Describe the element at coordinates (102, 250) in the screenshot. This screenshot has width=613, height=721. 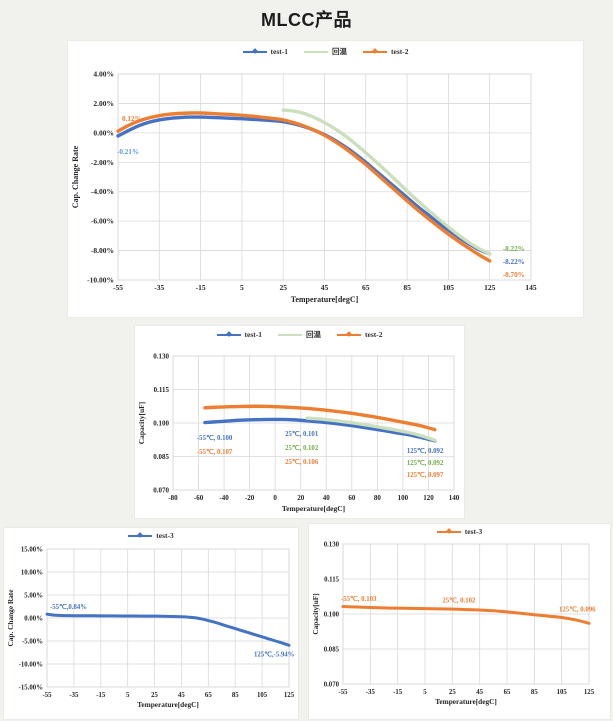
I see `y-tick-label: -8.00%` at that location.